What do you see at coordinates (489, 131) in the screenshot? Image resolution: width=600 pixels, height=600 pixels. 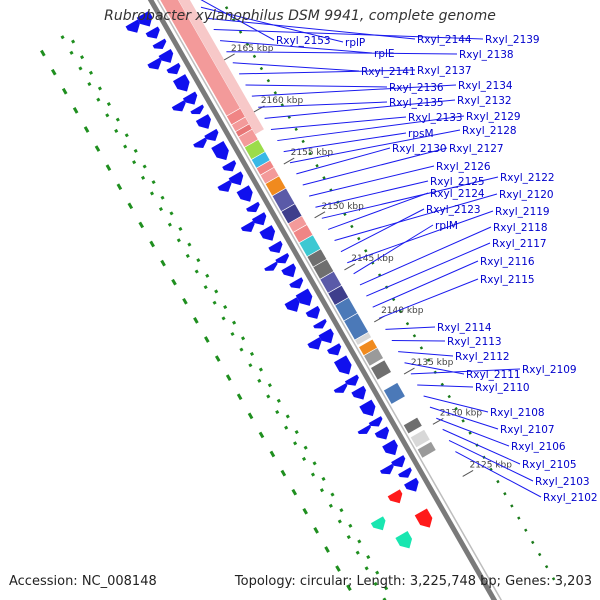 I see `gene-label: Rxyl_2128` at bounding box center [489, 131].